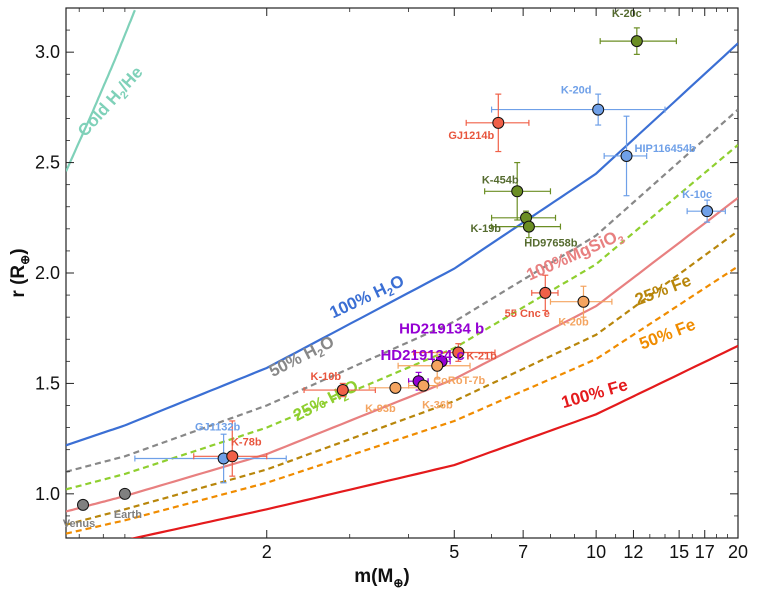 This screenshot has width=760, height=592. I want to click on point-k-10c, so click(707, 211).